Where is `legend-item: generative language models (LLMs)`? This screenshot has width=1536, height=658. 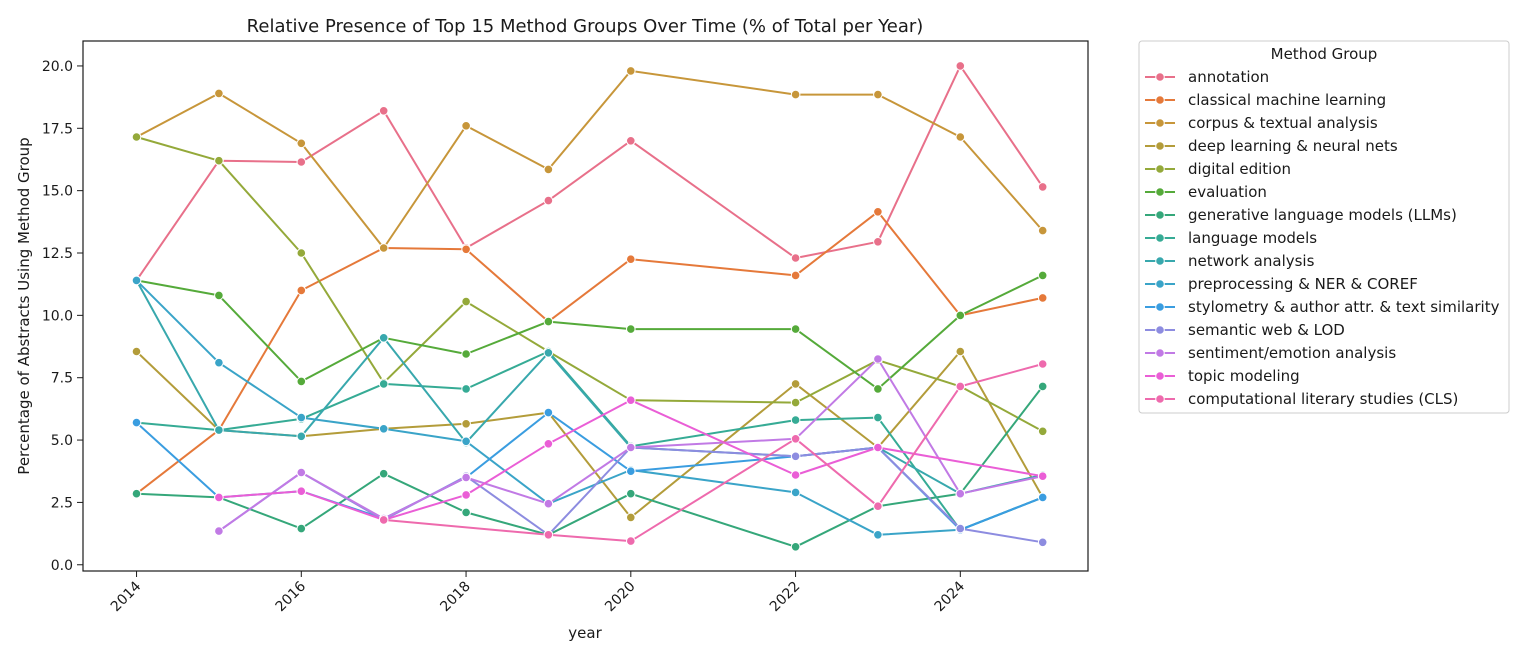 legend-item: generative language models (LLMs) is located at coordinates (1301, 215).